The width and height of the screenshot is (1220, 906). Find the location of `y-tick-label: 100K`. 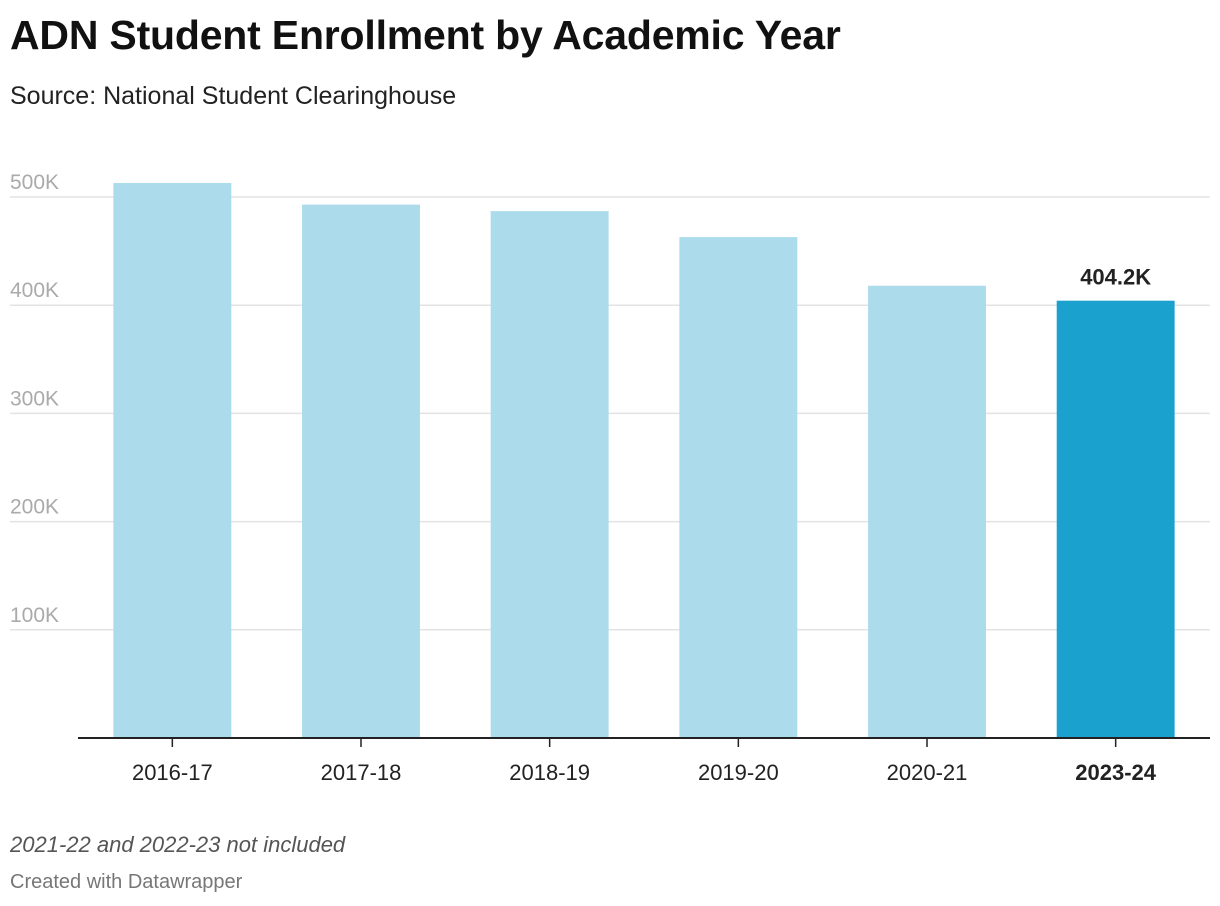

y-tick-label: 100K is located at coordinates (34, 615).